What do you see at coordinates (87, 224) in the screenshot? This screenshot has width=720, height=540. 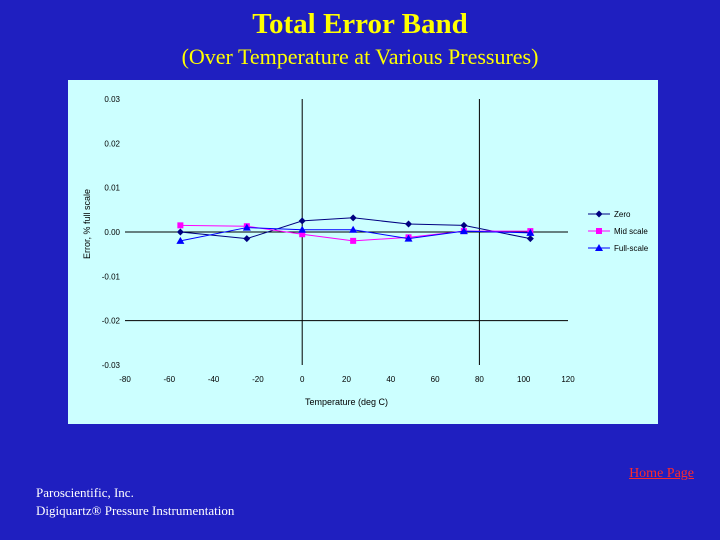 I see `y-axis-label: Error, % full scale` at bounding box center [87, 224].